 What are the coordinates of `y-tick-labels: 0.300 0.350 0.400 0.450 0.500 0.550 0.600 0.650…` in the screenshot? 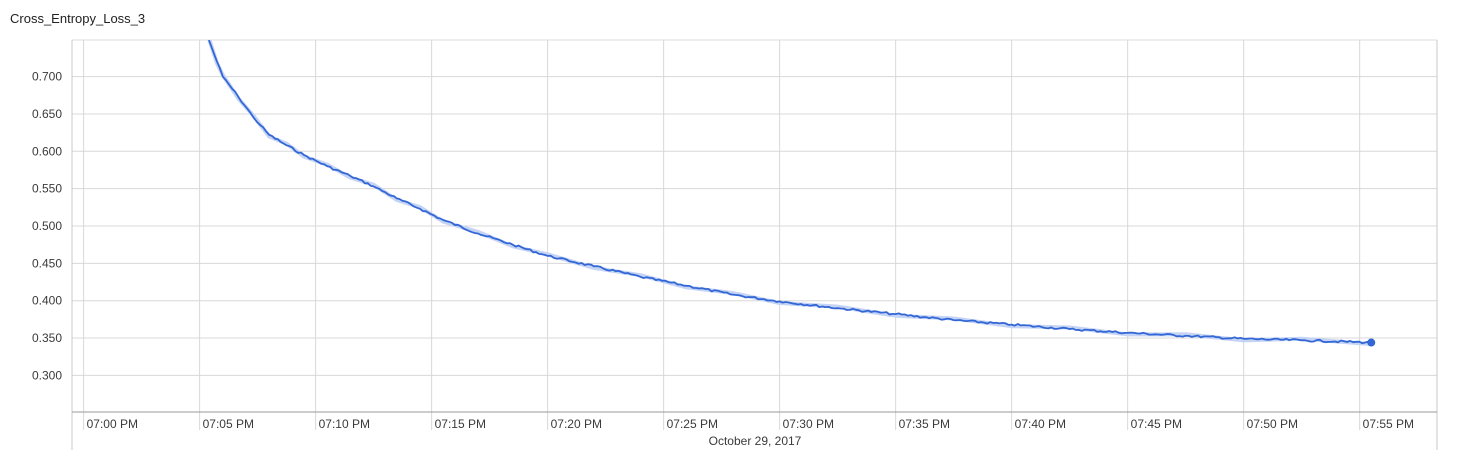 It's located at (47, 226).